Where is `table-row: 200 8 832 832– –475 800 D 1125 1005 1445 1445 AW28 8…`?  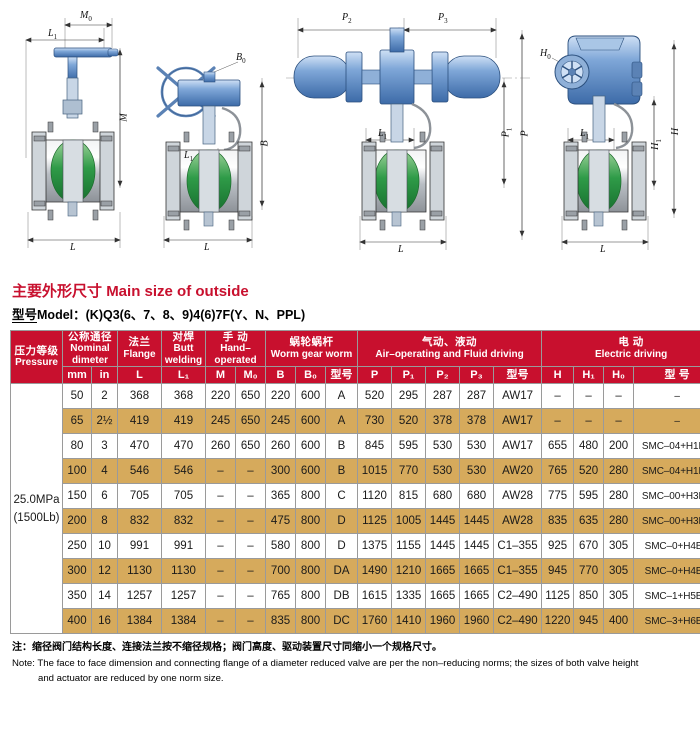 table-row: 200 8 832 832– –475 800 D 1125 1005 1445 1445 AW28 8… is located at coordinates (355, 521).